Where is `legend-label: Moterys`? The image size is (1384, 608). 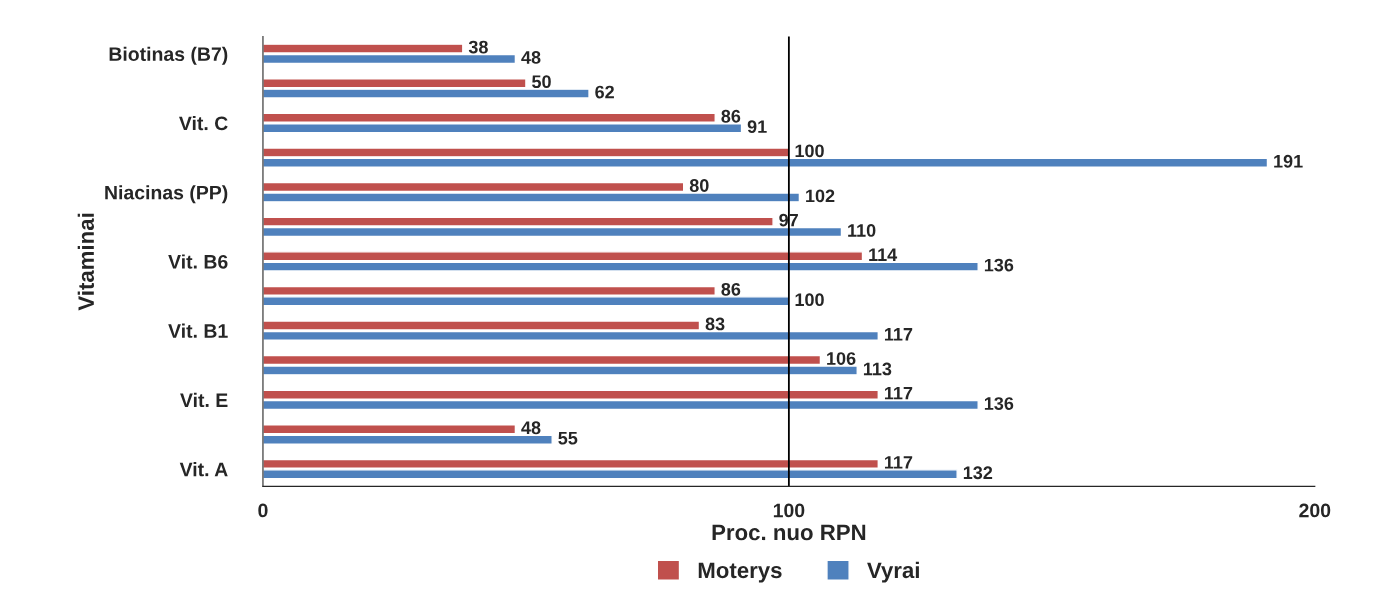 legend-label: Moterys is located at coordinates (740, 572).